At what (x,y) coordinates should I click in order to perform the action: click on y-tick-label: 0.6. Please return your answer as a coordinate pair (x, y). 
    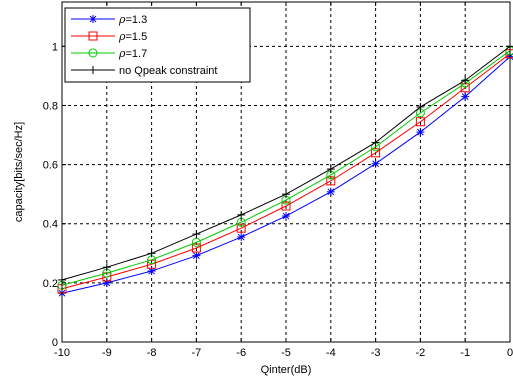
    Looking at the image, I should click on (50, 166).